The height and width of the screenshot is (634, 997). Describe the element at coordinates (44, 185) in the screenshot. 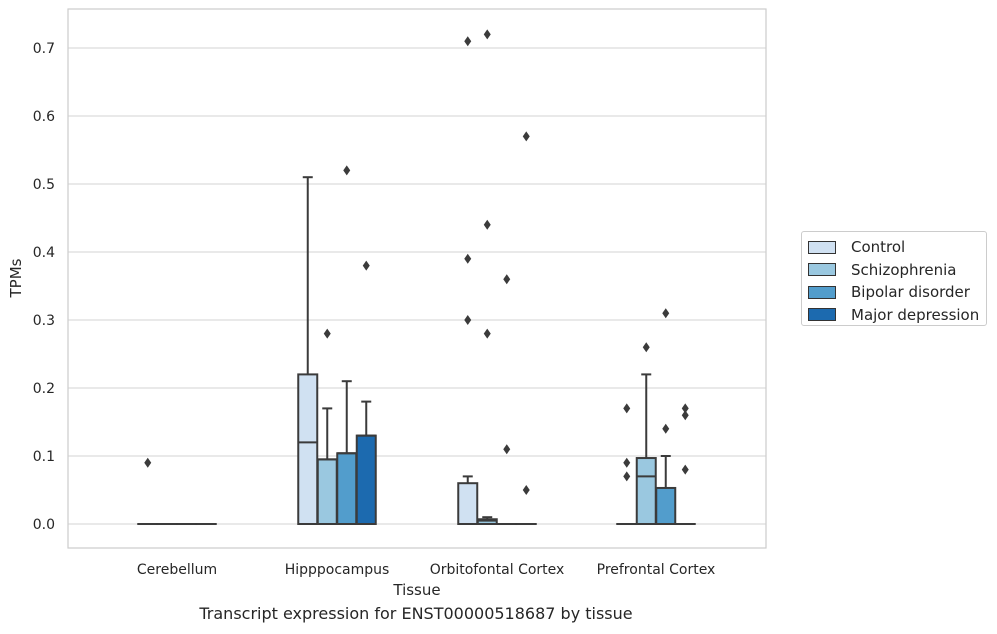

I see `y-tick-label: 0.5` at that location.